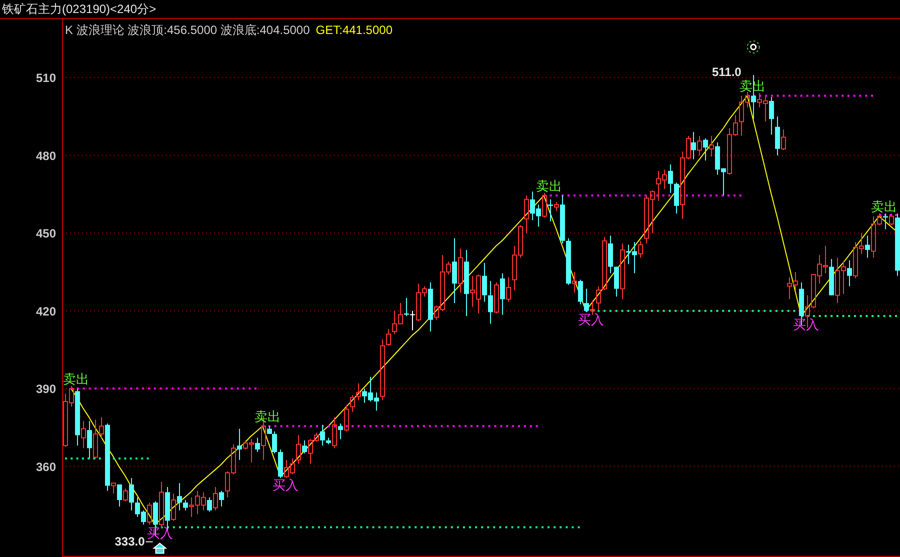  What do you see at coordinates (46, 467) in the screenshot?
I see `ytick-label: 360` at bounding box center [46, 467].